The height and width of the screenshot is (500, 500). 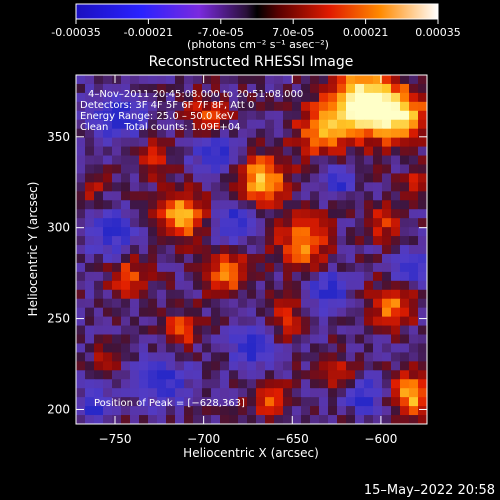 I want to click on x-tick-label: −750, so click(x=115, y=439).